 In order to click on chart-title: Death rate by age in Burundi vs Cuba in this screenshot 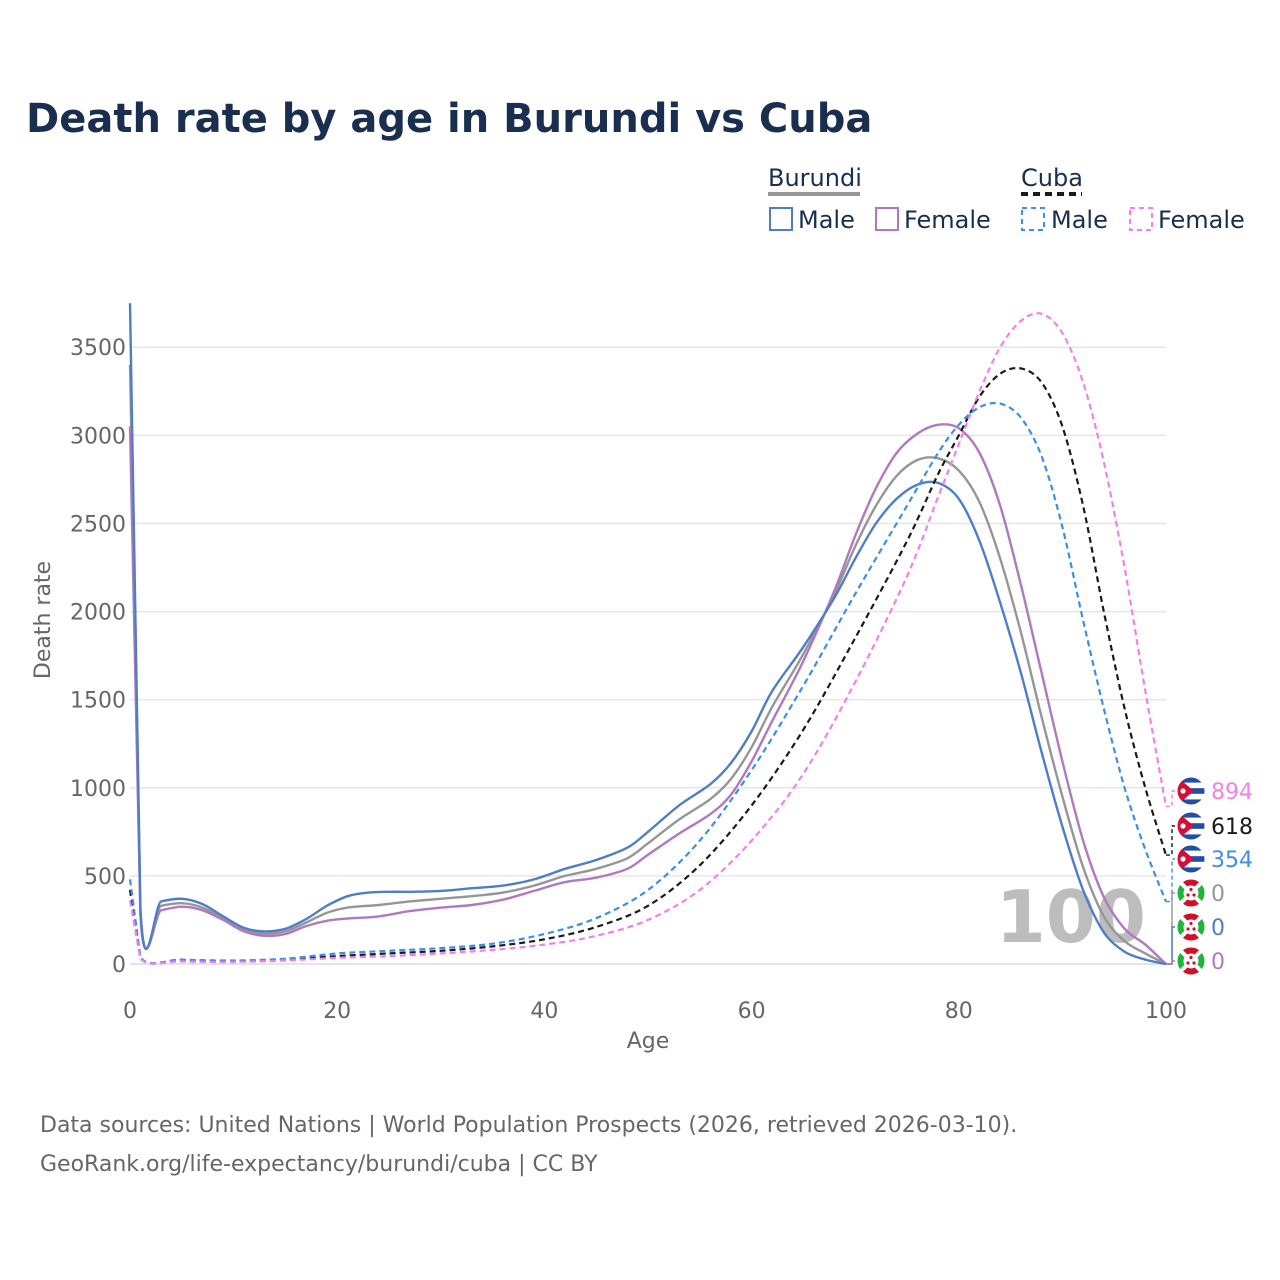, I will do `click(449, 119)`.